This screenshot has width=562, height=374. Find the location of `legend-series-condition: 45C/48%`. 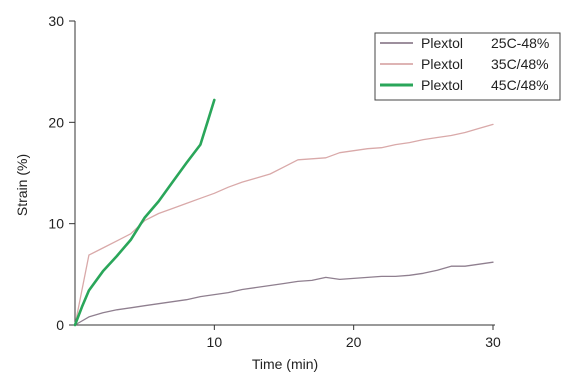

legend-series-condition: 45C/48% is located at coordinates (520, 85).